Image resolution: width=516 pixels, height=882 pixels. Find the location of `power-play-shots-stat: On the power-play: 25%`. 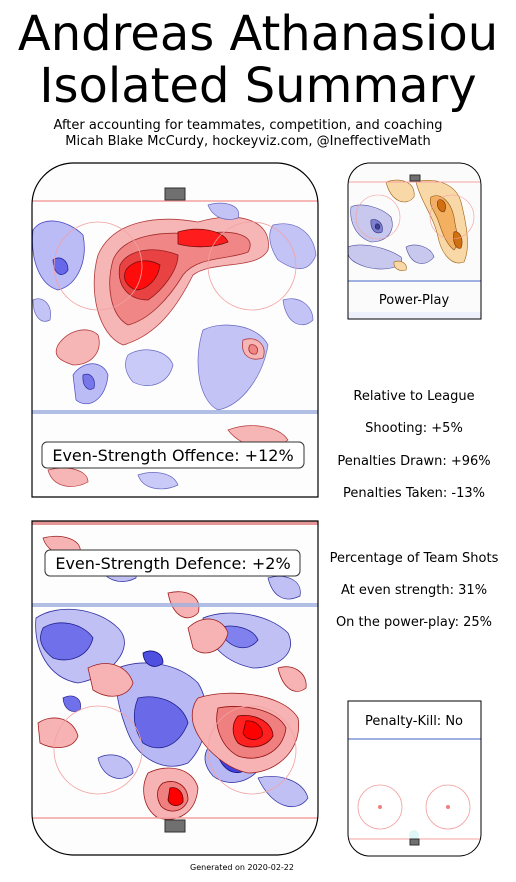

power-play-shots-stat: On the power-play: 25% is located at coordinates (414, 622).